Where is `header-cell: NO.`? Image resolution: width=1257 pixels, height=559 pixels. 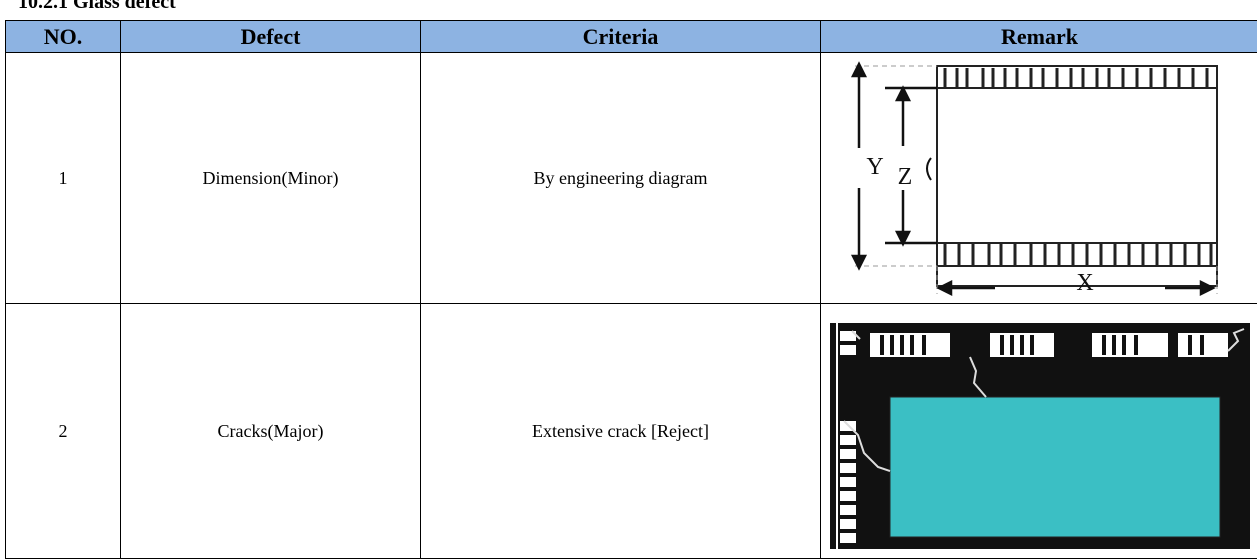 header-cell: NO. is located at coordinates (63, 37).